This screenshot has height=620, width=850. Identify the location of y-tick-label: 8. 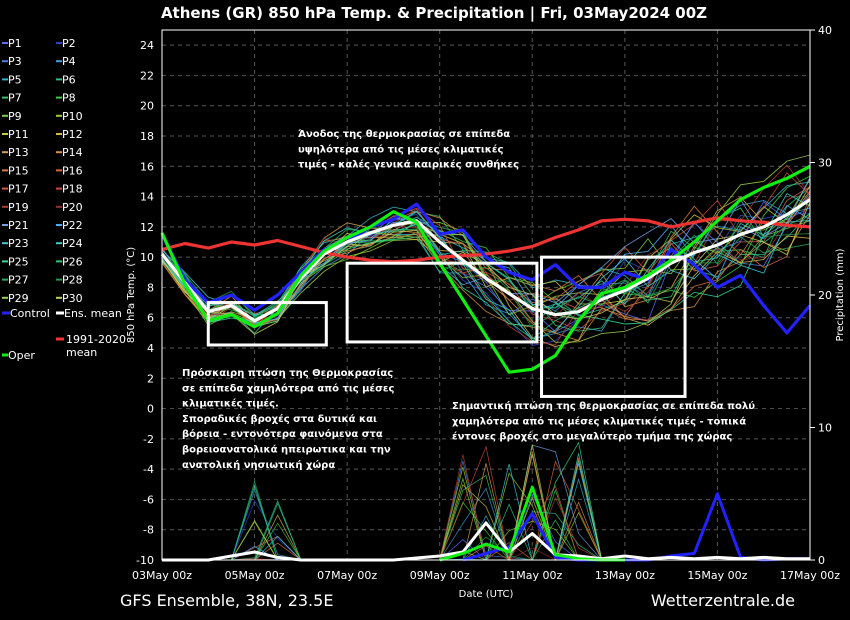
(150, 287).